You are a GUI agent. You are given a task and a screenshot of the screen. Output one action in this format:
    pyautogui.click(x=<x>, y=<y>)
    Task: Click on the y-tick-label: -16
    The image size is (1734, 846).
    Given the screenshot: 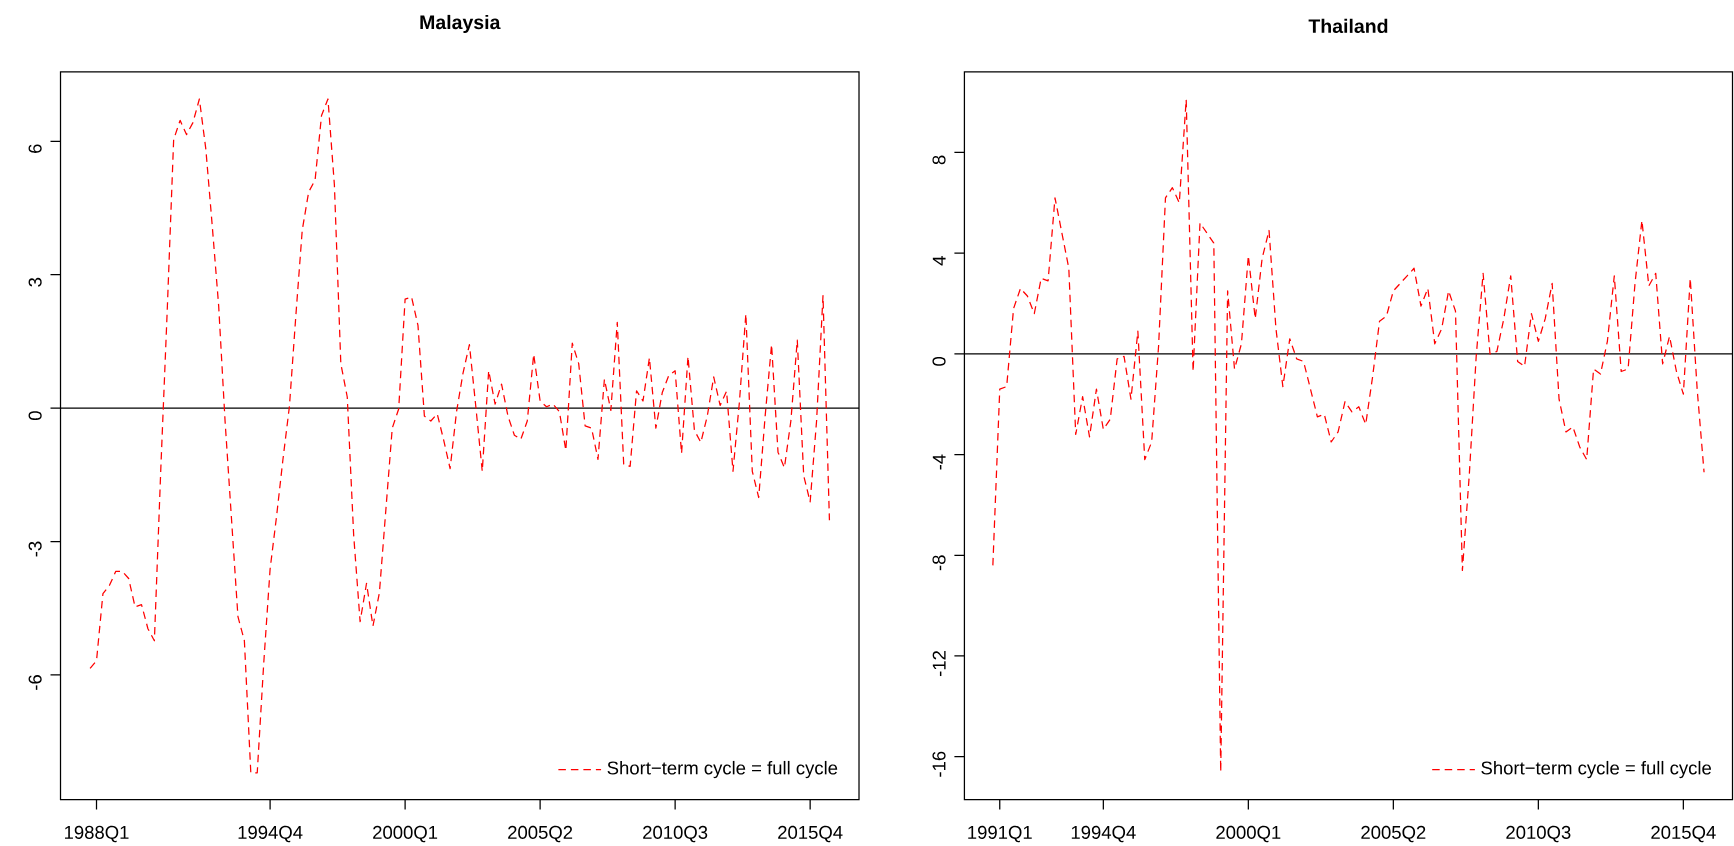 What is the action you would take?
    pyautogui.click(x=939, y=764)
    